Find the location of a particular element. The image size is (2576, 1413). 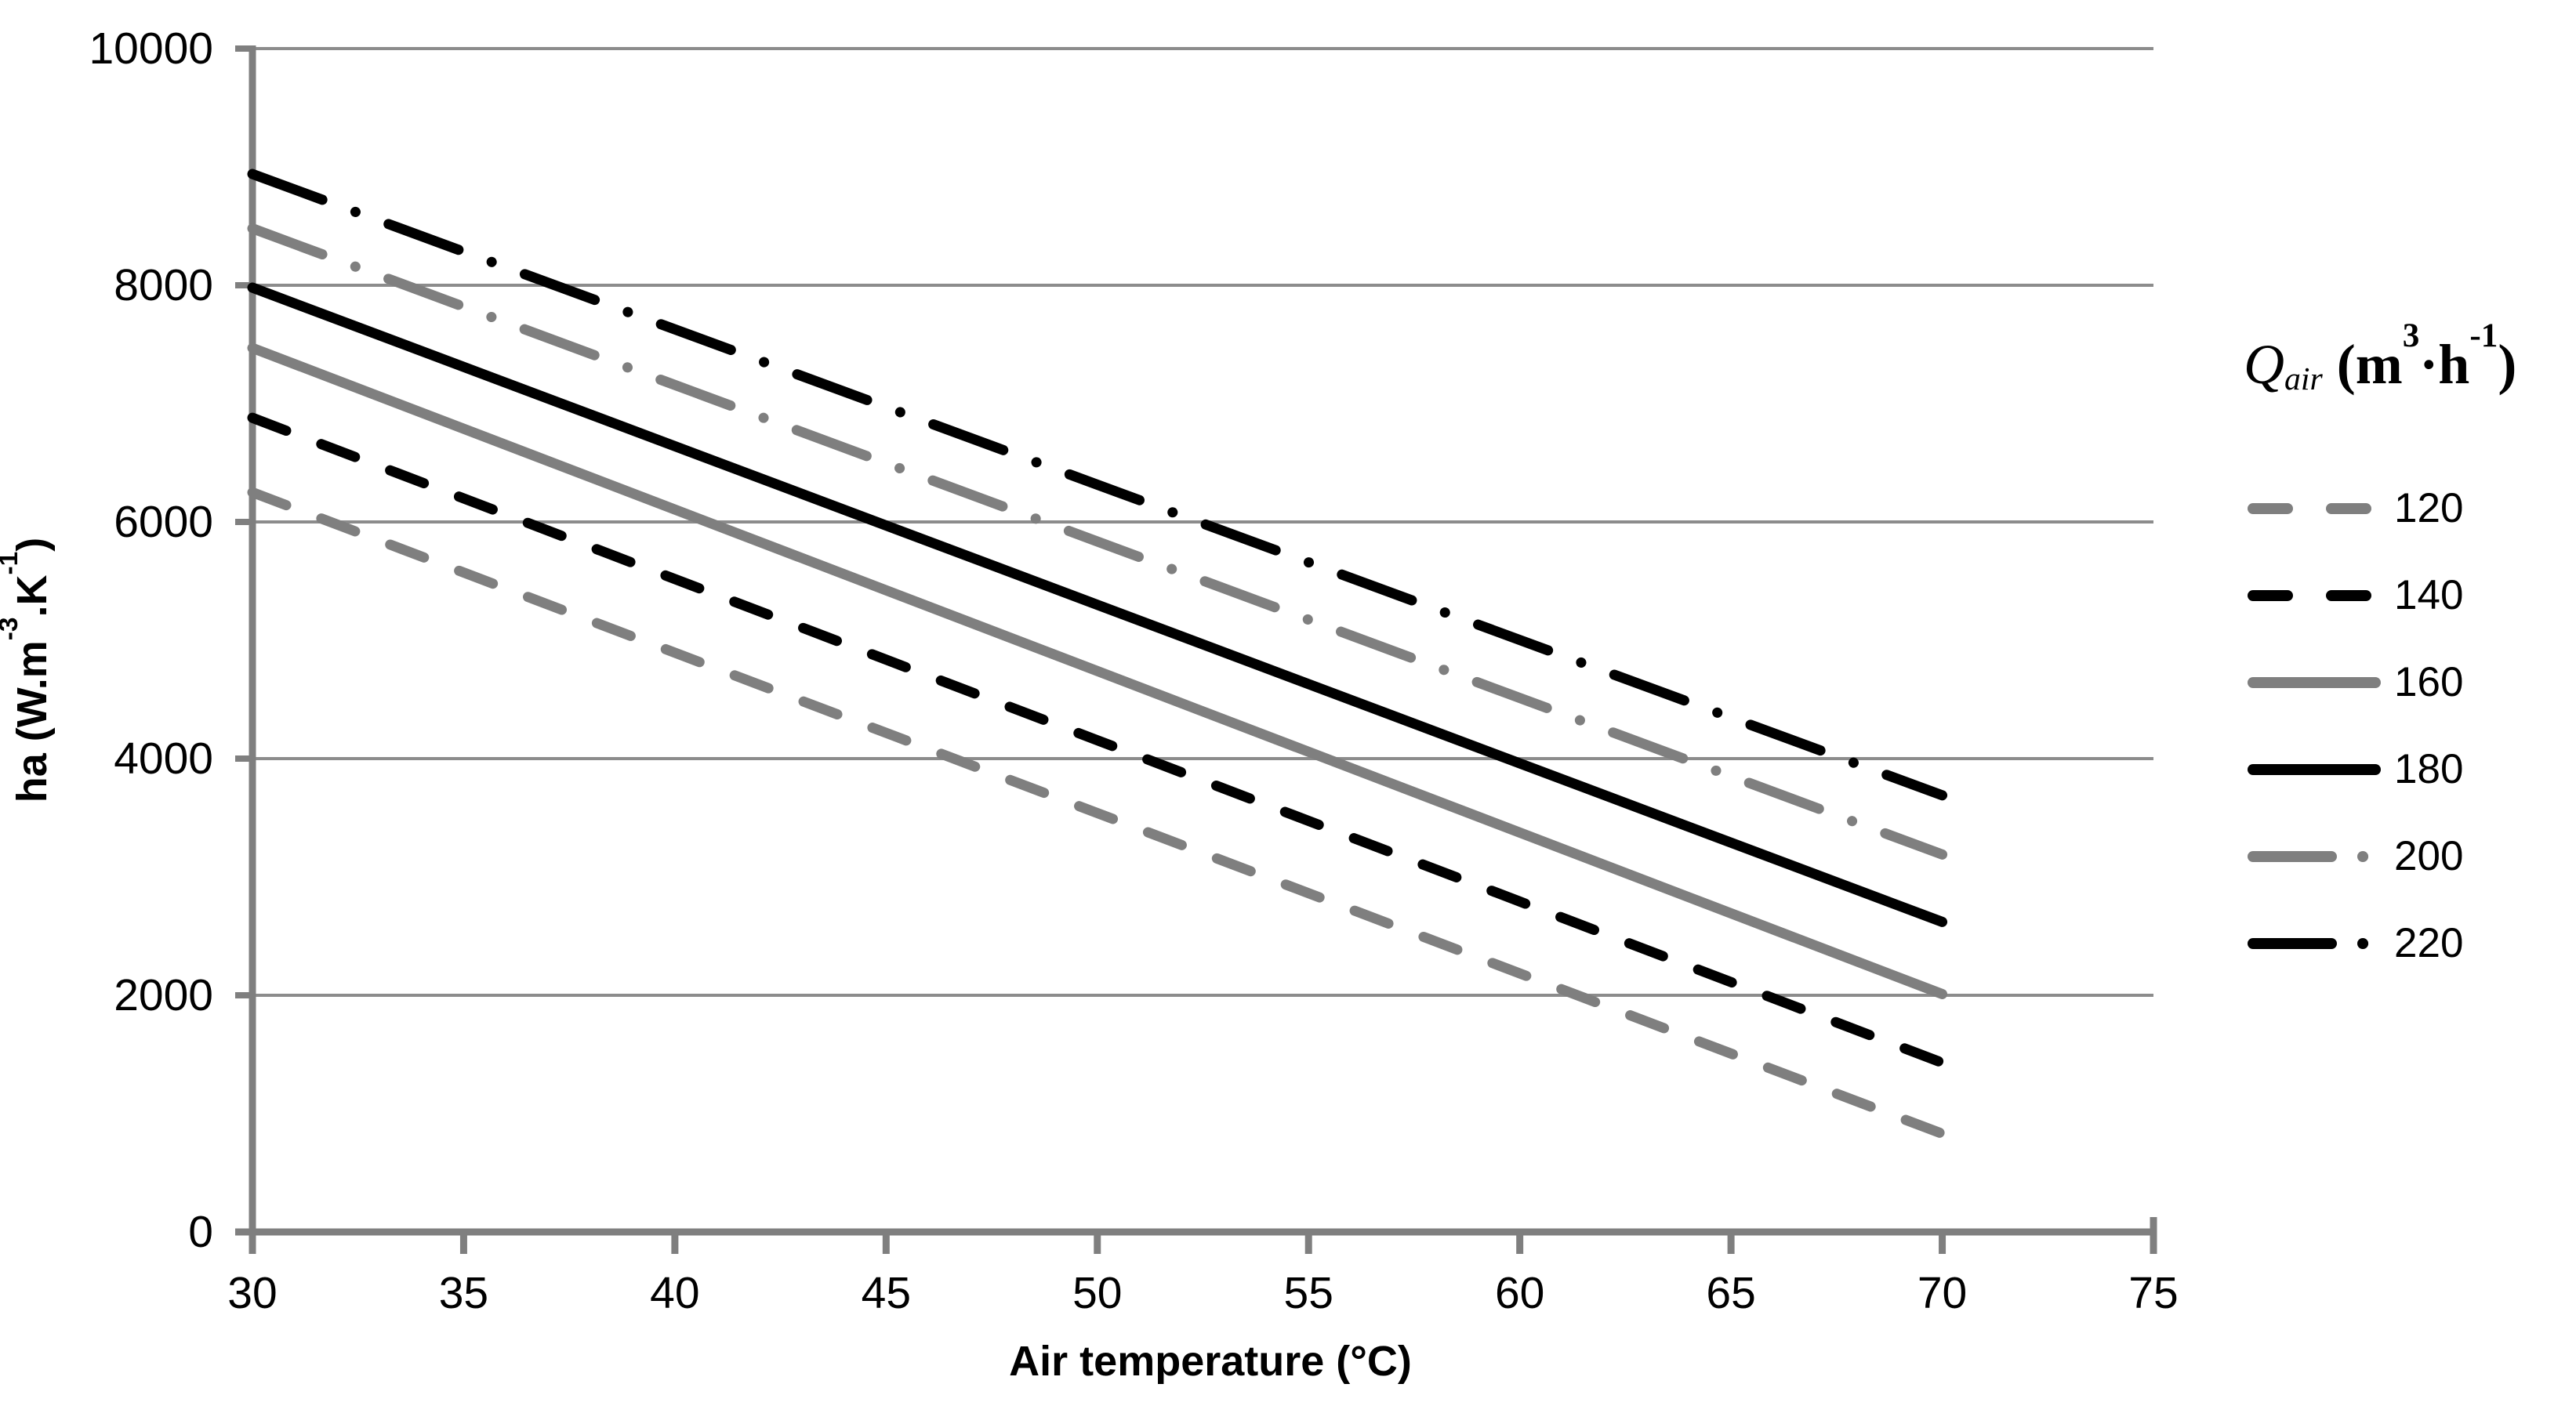

legend-item-label: 160 is located at coordinates (2429, 682).